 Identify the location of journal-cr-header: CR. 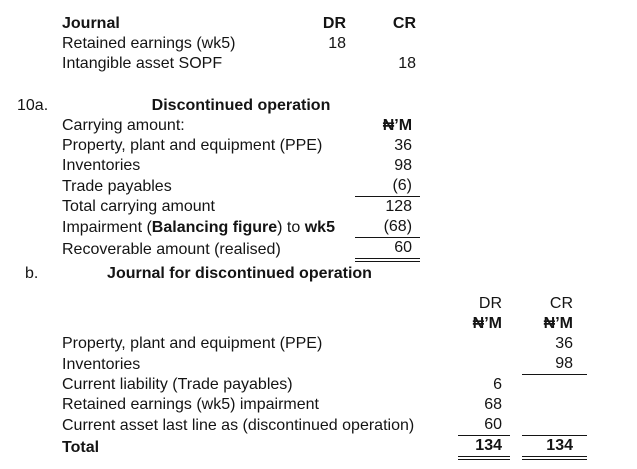
(404, 23).